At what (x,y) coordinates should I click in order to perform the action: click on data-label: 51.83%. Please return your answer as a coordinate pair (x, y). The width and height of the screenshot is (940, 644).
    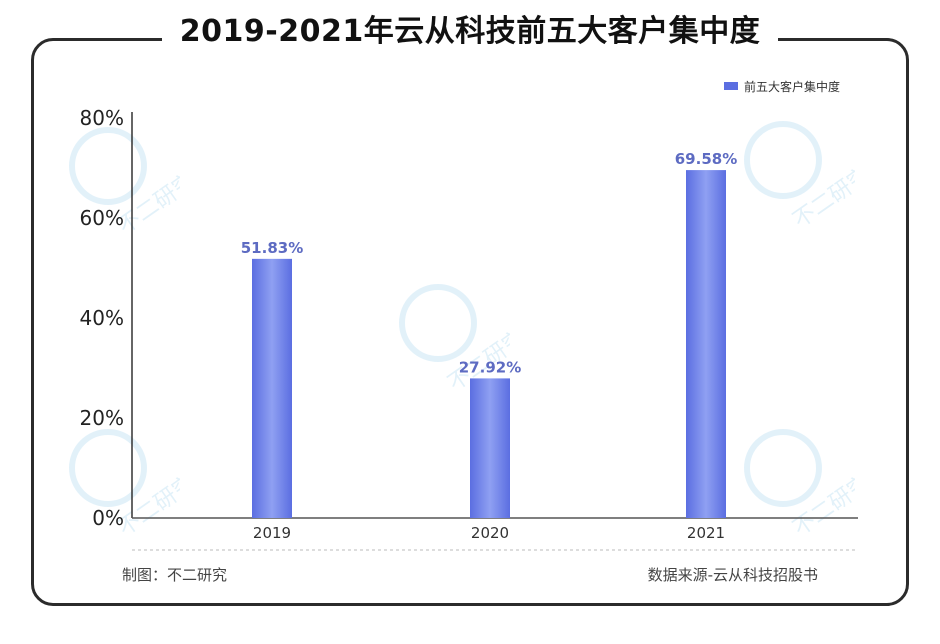
    Looking at the image, I should click on (272, 248).